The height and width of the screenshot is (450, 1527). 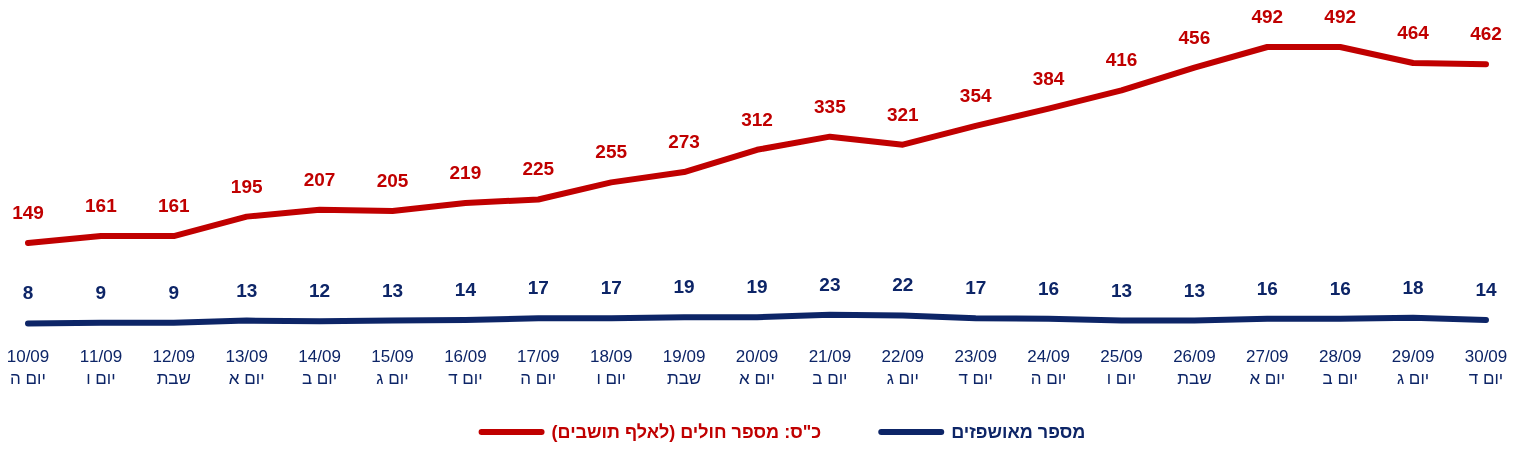 What do you see at coordinates (1486, 34) in the screenshot?
I see `data-label: 462` at bounding box center [1486, 34].